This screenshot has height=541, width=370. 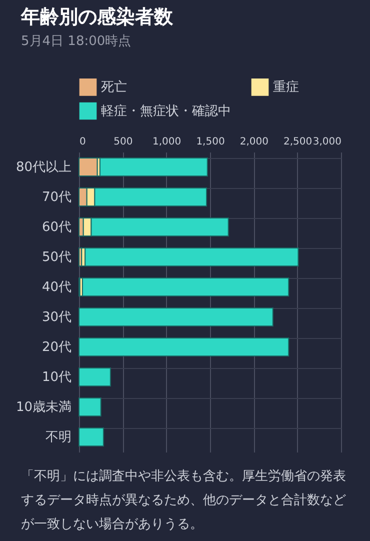 I want to click on chart-subtitle: 5月4日 18:00時点, so click(x=76, y=41).